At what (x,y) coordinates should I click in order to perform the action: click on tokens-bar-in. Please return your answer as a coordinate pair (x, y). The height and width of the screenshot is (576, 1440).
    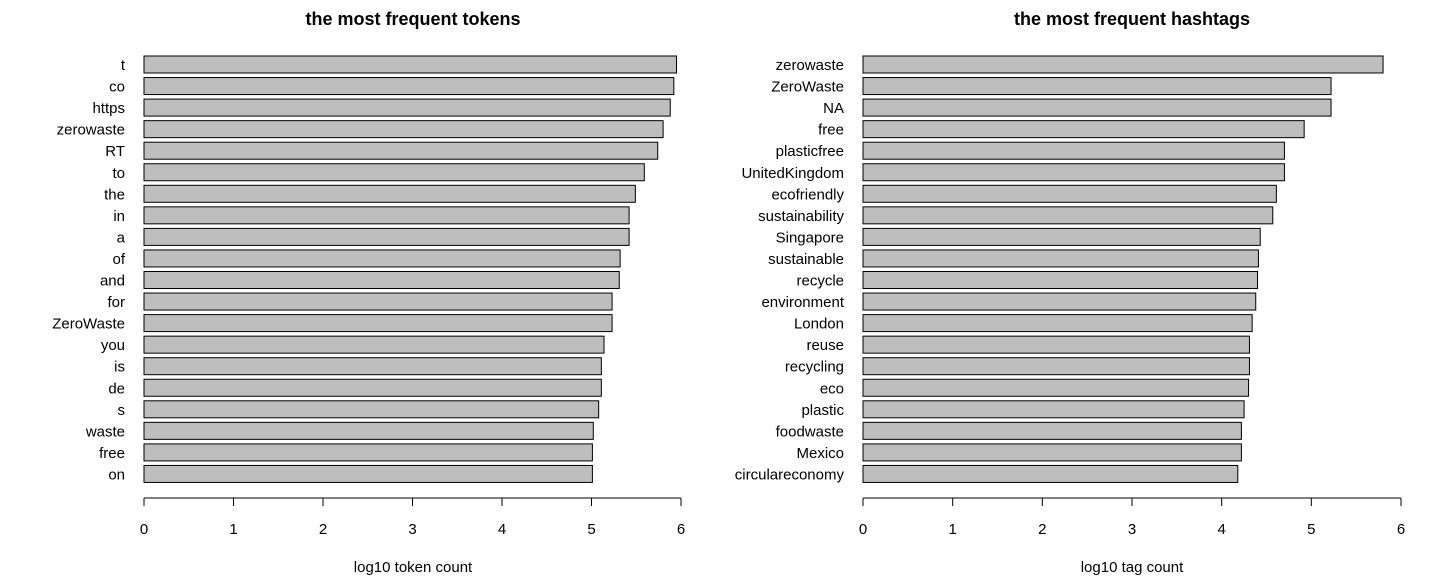
    Looking at the image, I should click on (386, 215).